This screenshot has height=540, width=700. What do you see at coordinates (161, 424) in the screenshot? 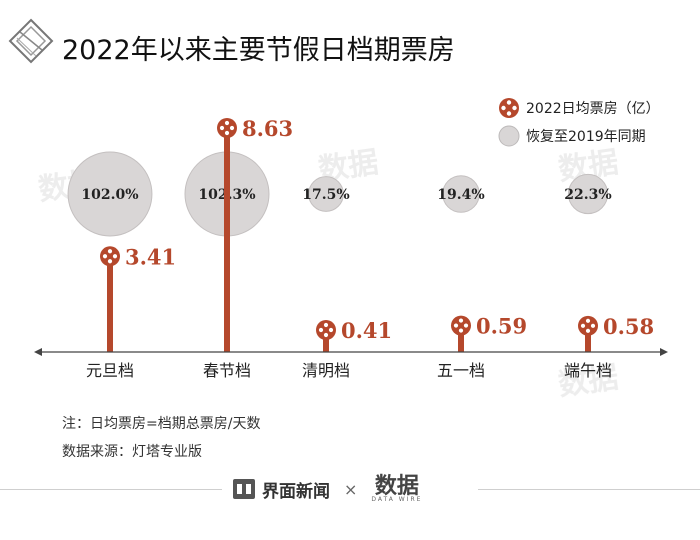
I see `note-formula: 注：日均票房=档期总票房/天数` at bounding box center [161, 424].